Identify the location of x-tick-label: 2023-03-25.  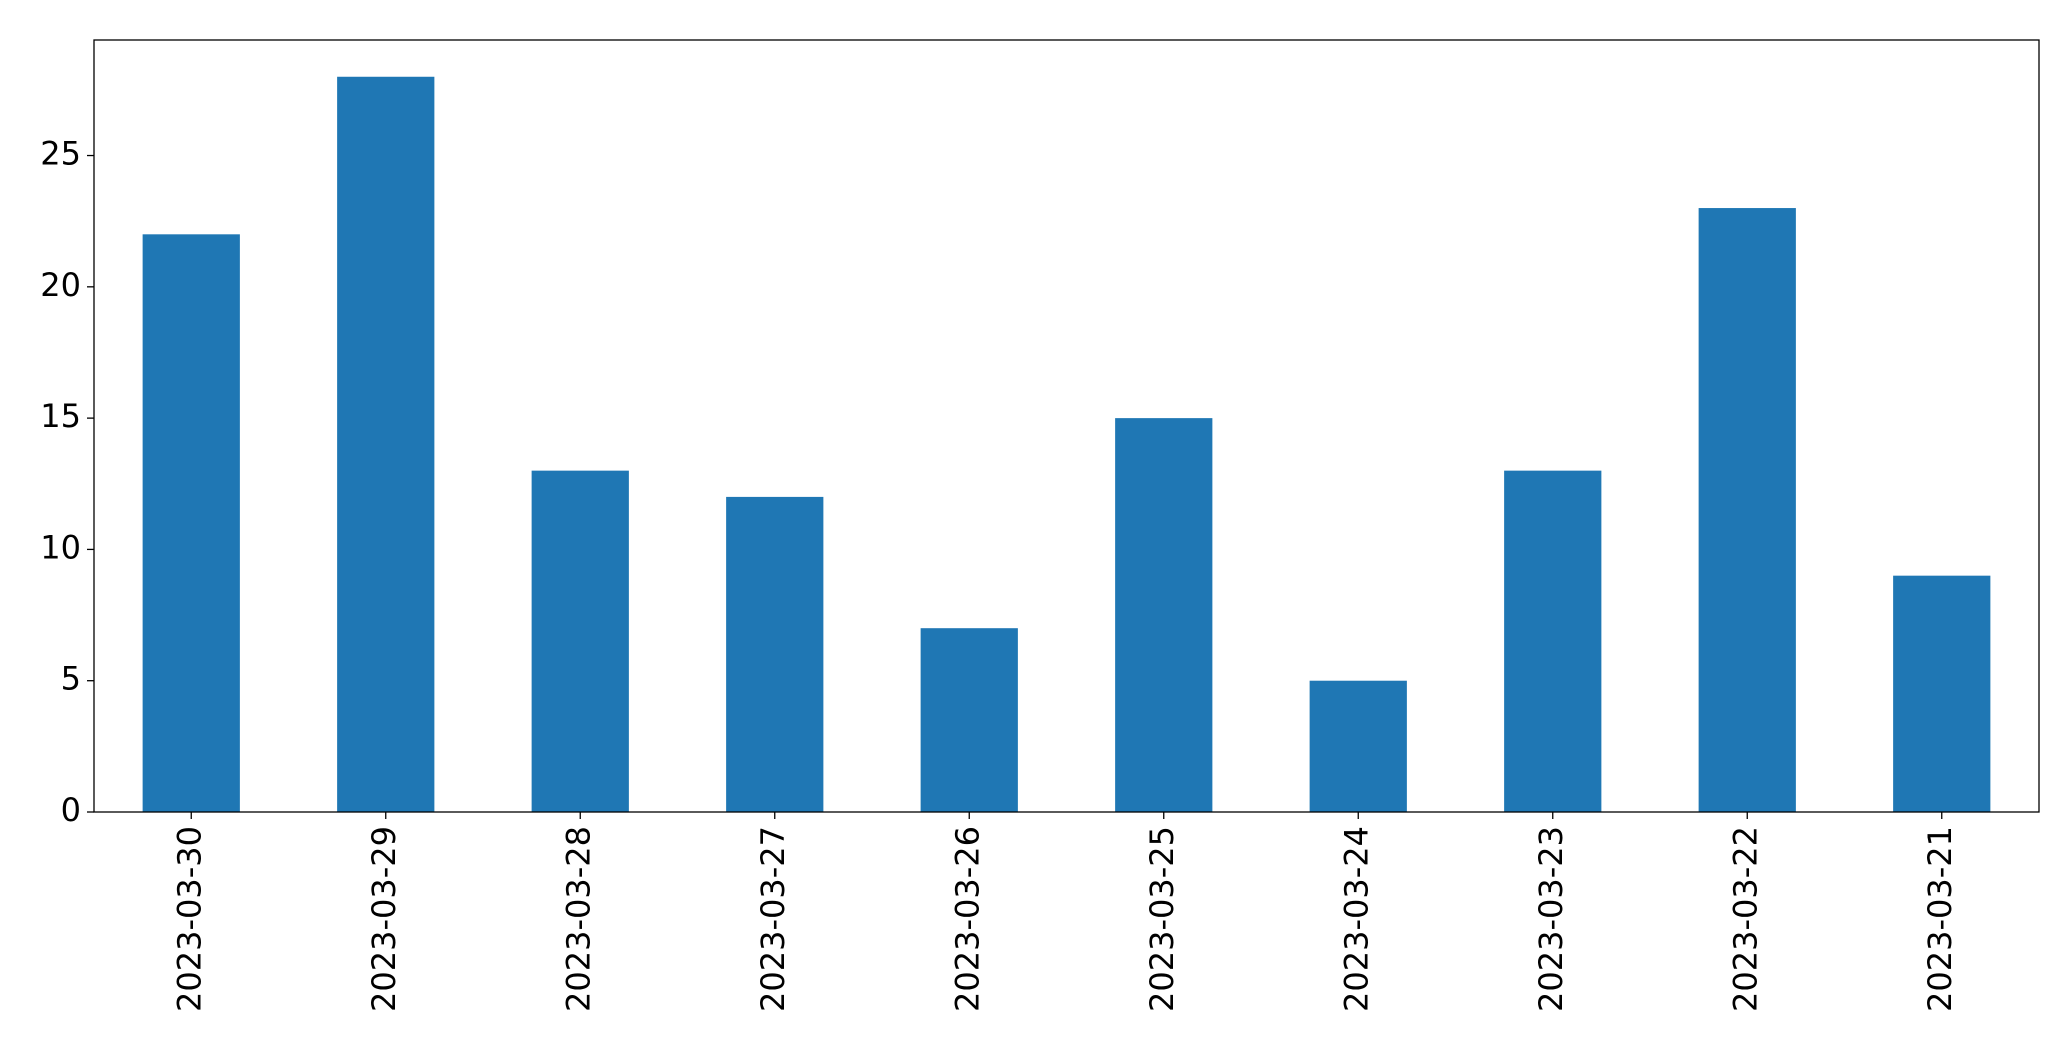
(1162, 919).